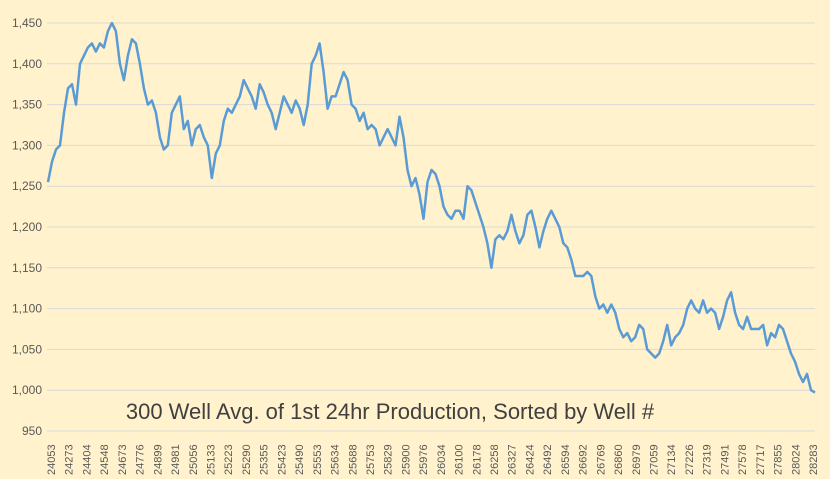 The width and height of the screenshot is (830, 479). What do you see at coordinates (27, 23) in the screenshot?
I see `y-tick-label: 1,450` at bounding box center [27, 23].